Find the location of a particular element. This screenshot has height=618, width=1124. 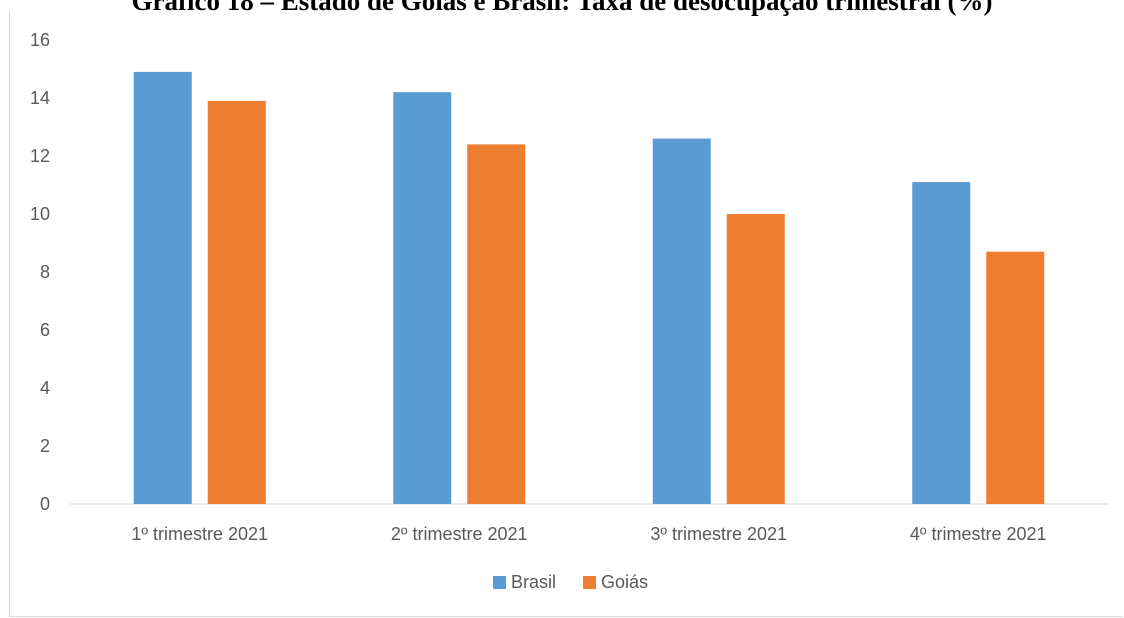

x-tick-label: 4º trimestre 2021 is located at coordinates (978, 534).